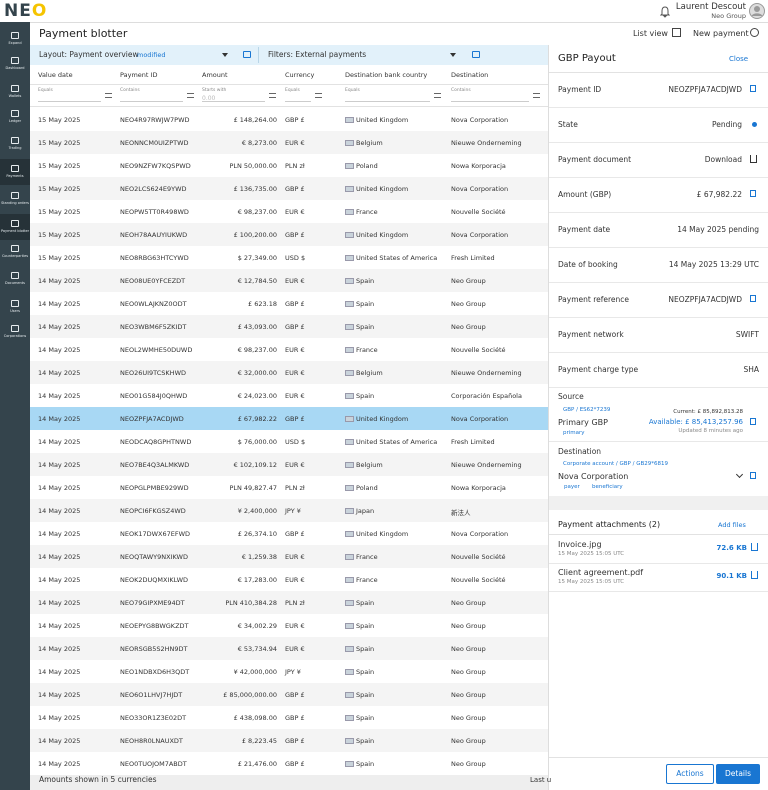 This screenshot has height=790, width=768. What do you see at coordinates (257, 396) in the screenshot?
I see `amount: € 24,023.00` at bounding box center [257, 396].